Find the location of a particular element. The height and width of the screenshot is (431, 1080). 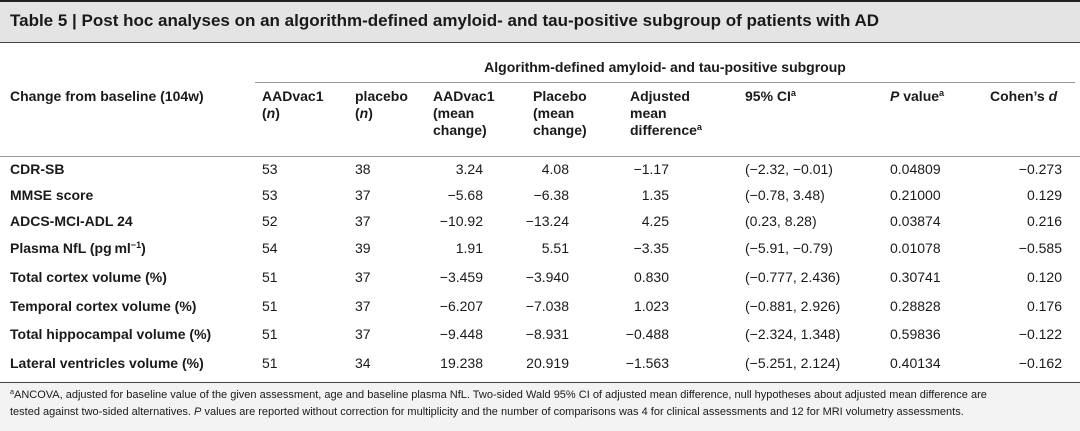

table-cell: (−2.32, −0.01) is located at coordinates (789, 169).